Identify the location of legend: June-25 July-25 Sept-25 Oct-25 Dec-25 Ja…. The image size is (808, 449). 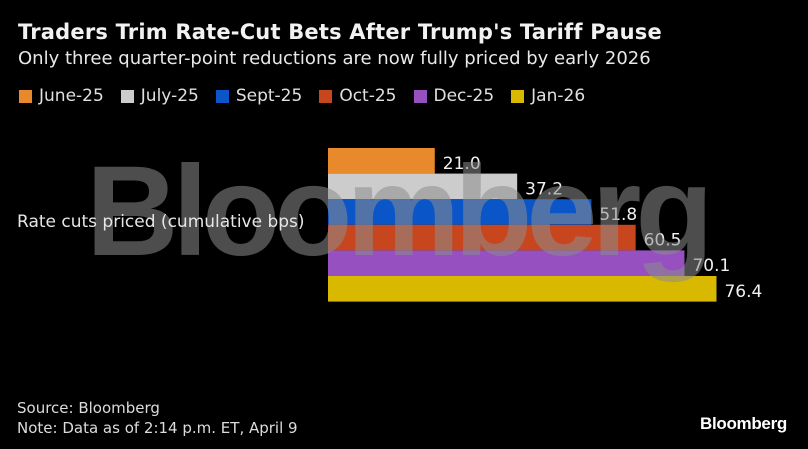
(310, 96).